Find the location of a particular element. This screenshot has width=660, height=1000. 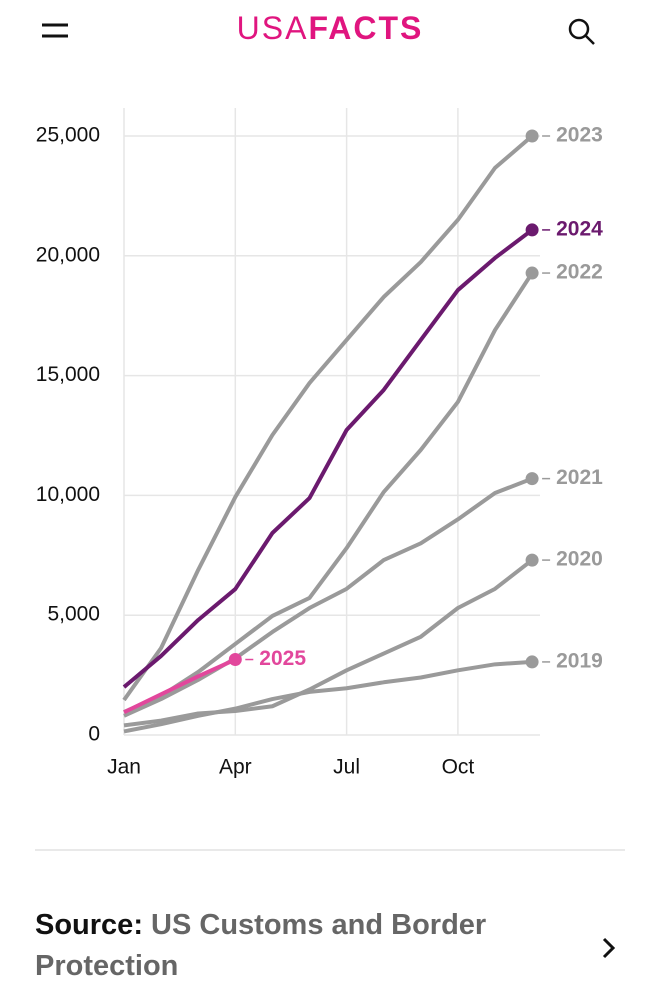

series-label: 2020 is located at coordinates (579, 559).